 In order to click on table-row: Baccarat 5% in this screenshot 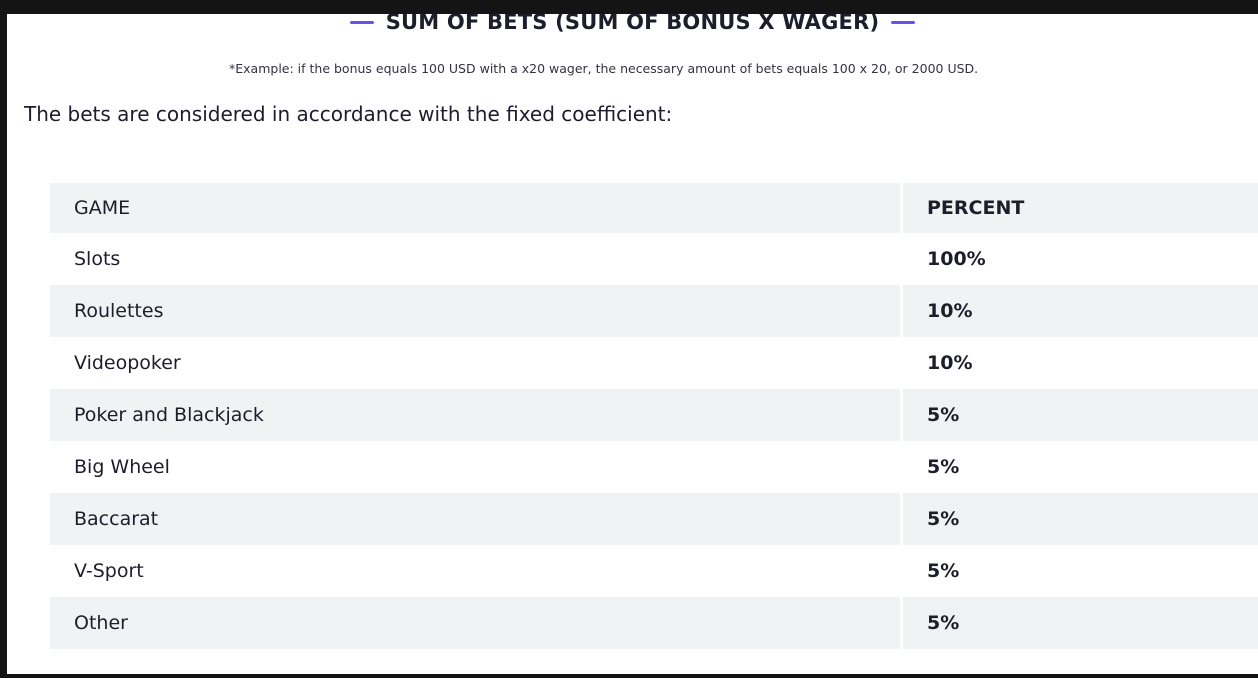, I will do `click(654, 519)`.